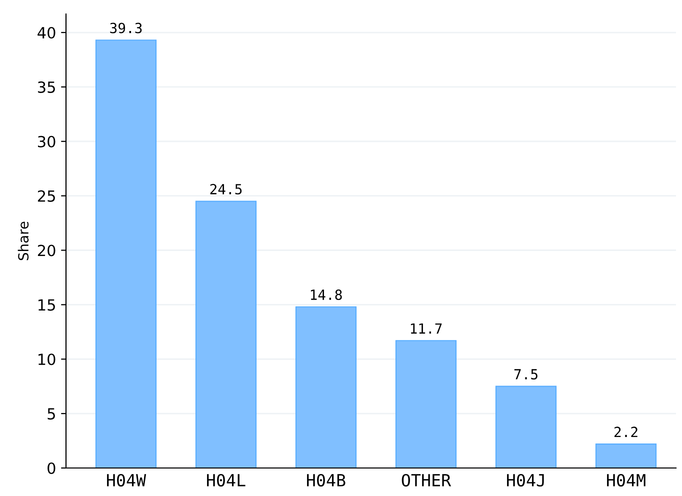  Describe the element at coordinates (326, 480) in the screenshot. I see `x-tick-label: H04B` at that location.